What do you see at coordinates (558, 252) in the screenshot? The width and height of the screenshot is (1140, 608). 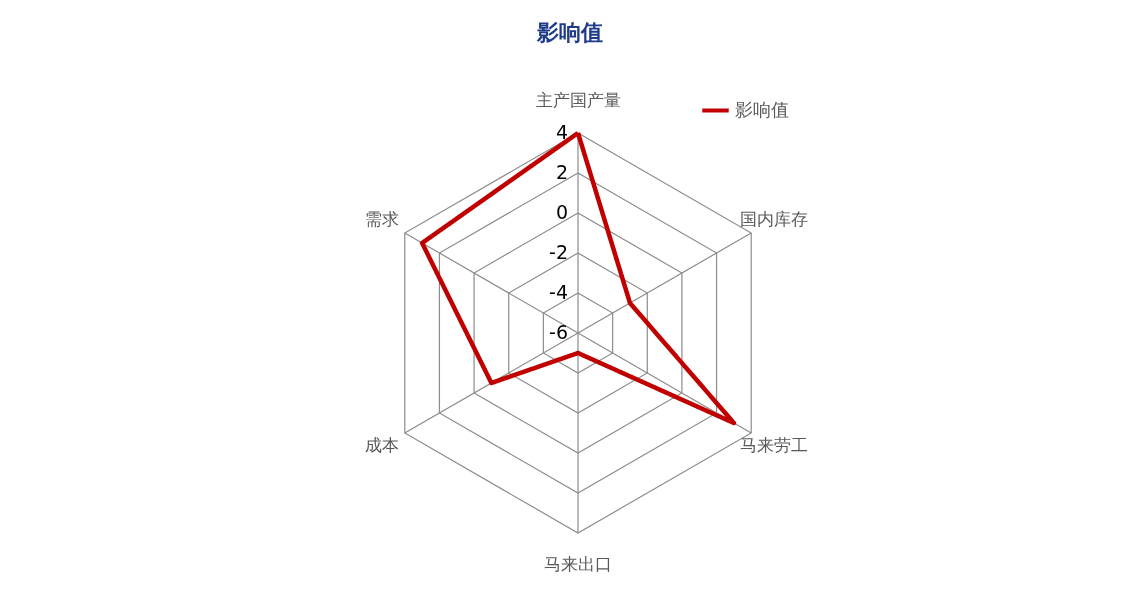 I see `y-tick-label: -2` at bounding box center [558, 252].